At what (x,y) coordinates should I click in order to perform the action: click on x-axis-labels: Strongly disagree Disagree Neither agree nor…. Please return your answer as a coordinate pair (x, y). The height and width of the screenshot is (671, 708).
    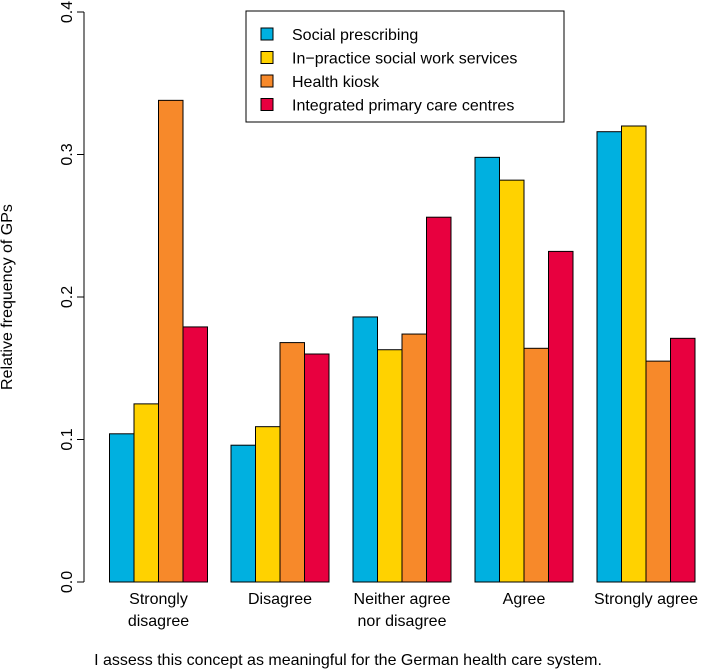
    Looking at the image, I should click on (413, 610).